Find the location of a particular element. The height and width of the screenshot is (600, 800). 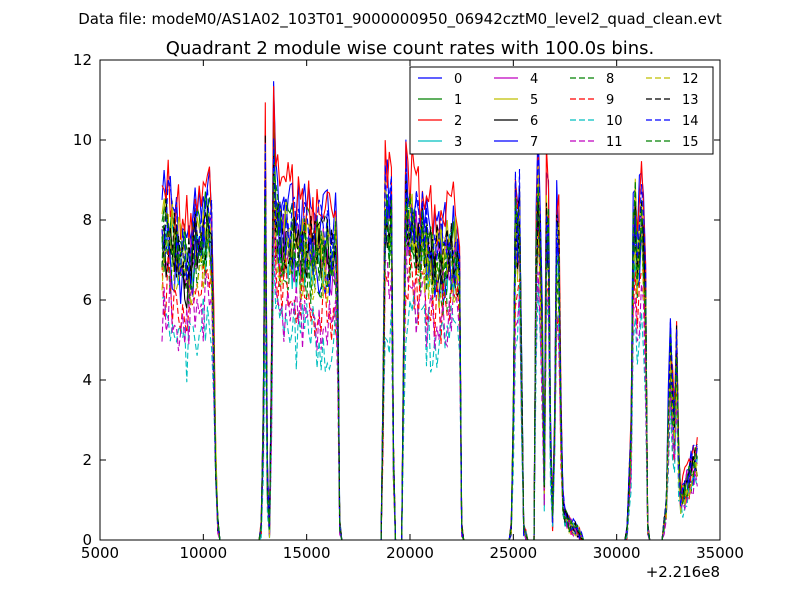

y-tick-label: 0 is located at coordinates (87, 540).